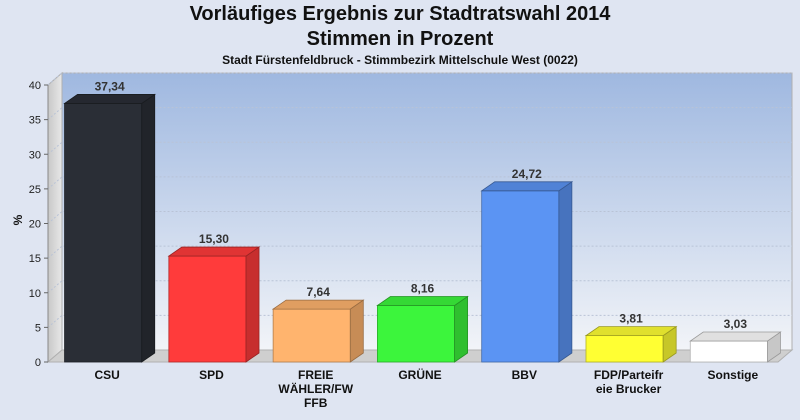  What do you see at coordinates (35, 155) in the screenshot?
I see `y-tick-label: 30` at bounding box center [35, 155].